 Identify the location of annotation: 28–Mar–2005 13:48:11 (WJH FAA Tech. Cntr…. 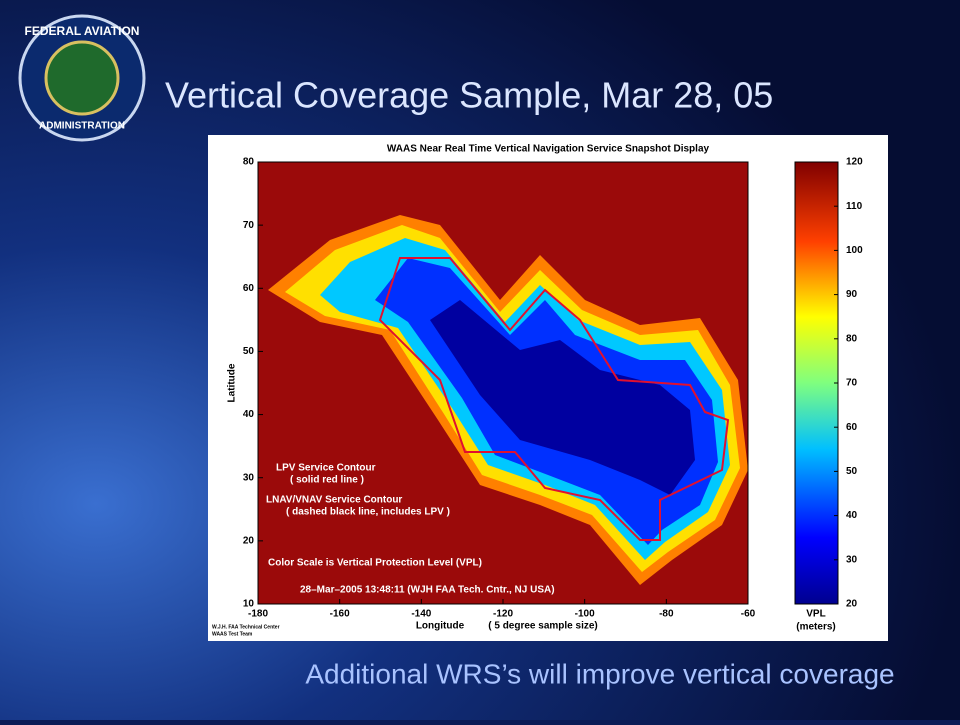
(427, 590).